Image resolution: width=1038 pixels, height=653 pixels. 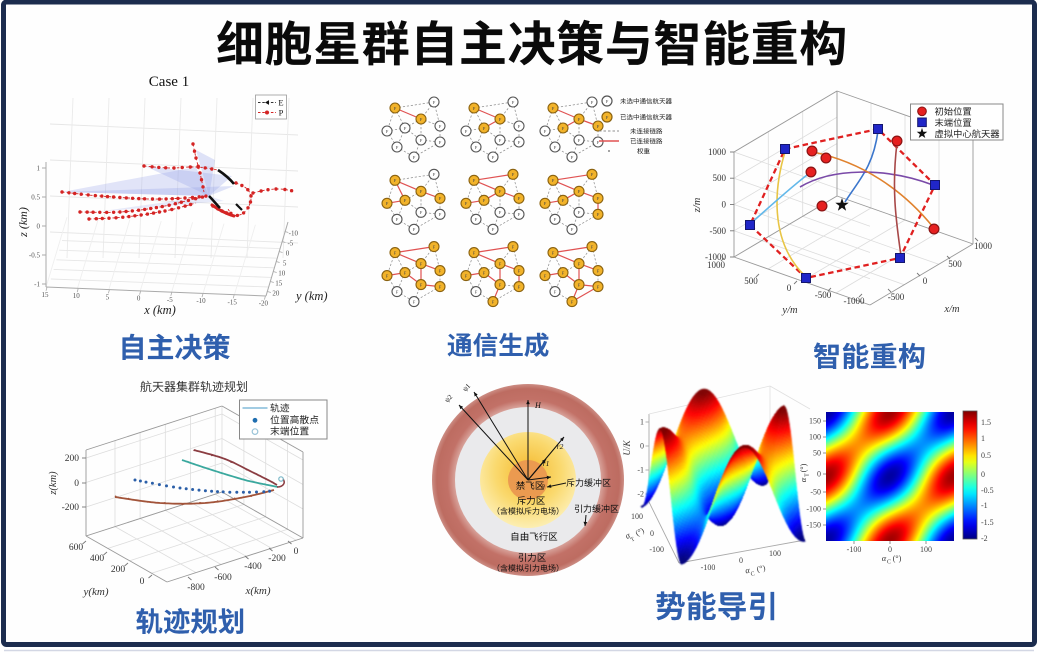 What do you see at coordinates (926, 549) in the screenshot?
I see `svg-text: 100` at bounding box center [926, 549].